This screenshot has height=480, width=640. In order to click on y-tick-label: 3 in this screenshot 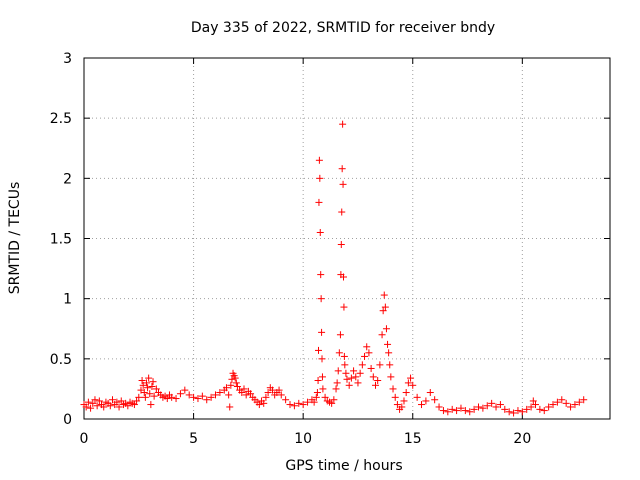, I will do `click(67, 59)`.